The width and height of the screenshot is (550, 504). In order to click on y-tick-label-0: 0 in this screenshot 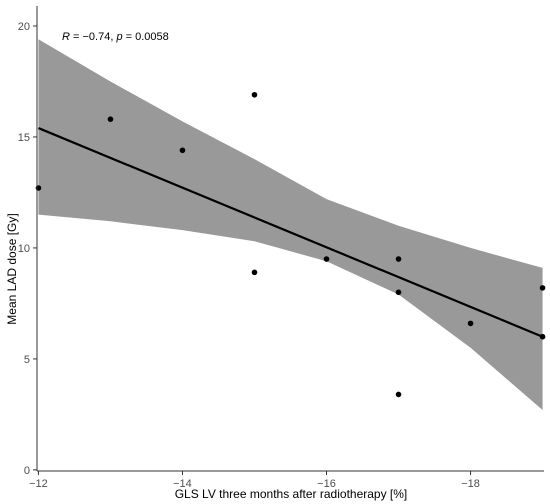, I will do `click(27, 471)`.